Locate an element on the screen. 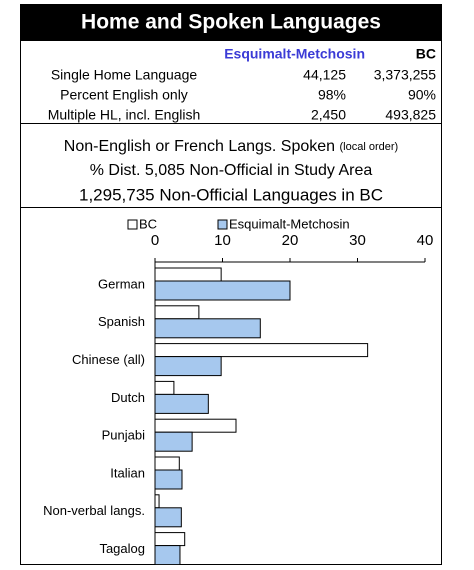 The width and height of the screenshot is (474, 570). column-header: Esquimalt-Metchosin is located at coordinates (294, 54).